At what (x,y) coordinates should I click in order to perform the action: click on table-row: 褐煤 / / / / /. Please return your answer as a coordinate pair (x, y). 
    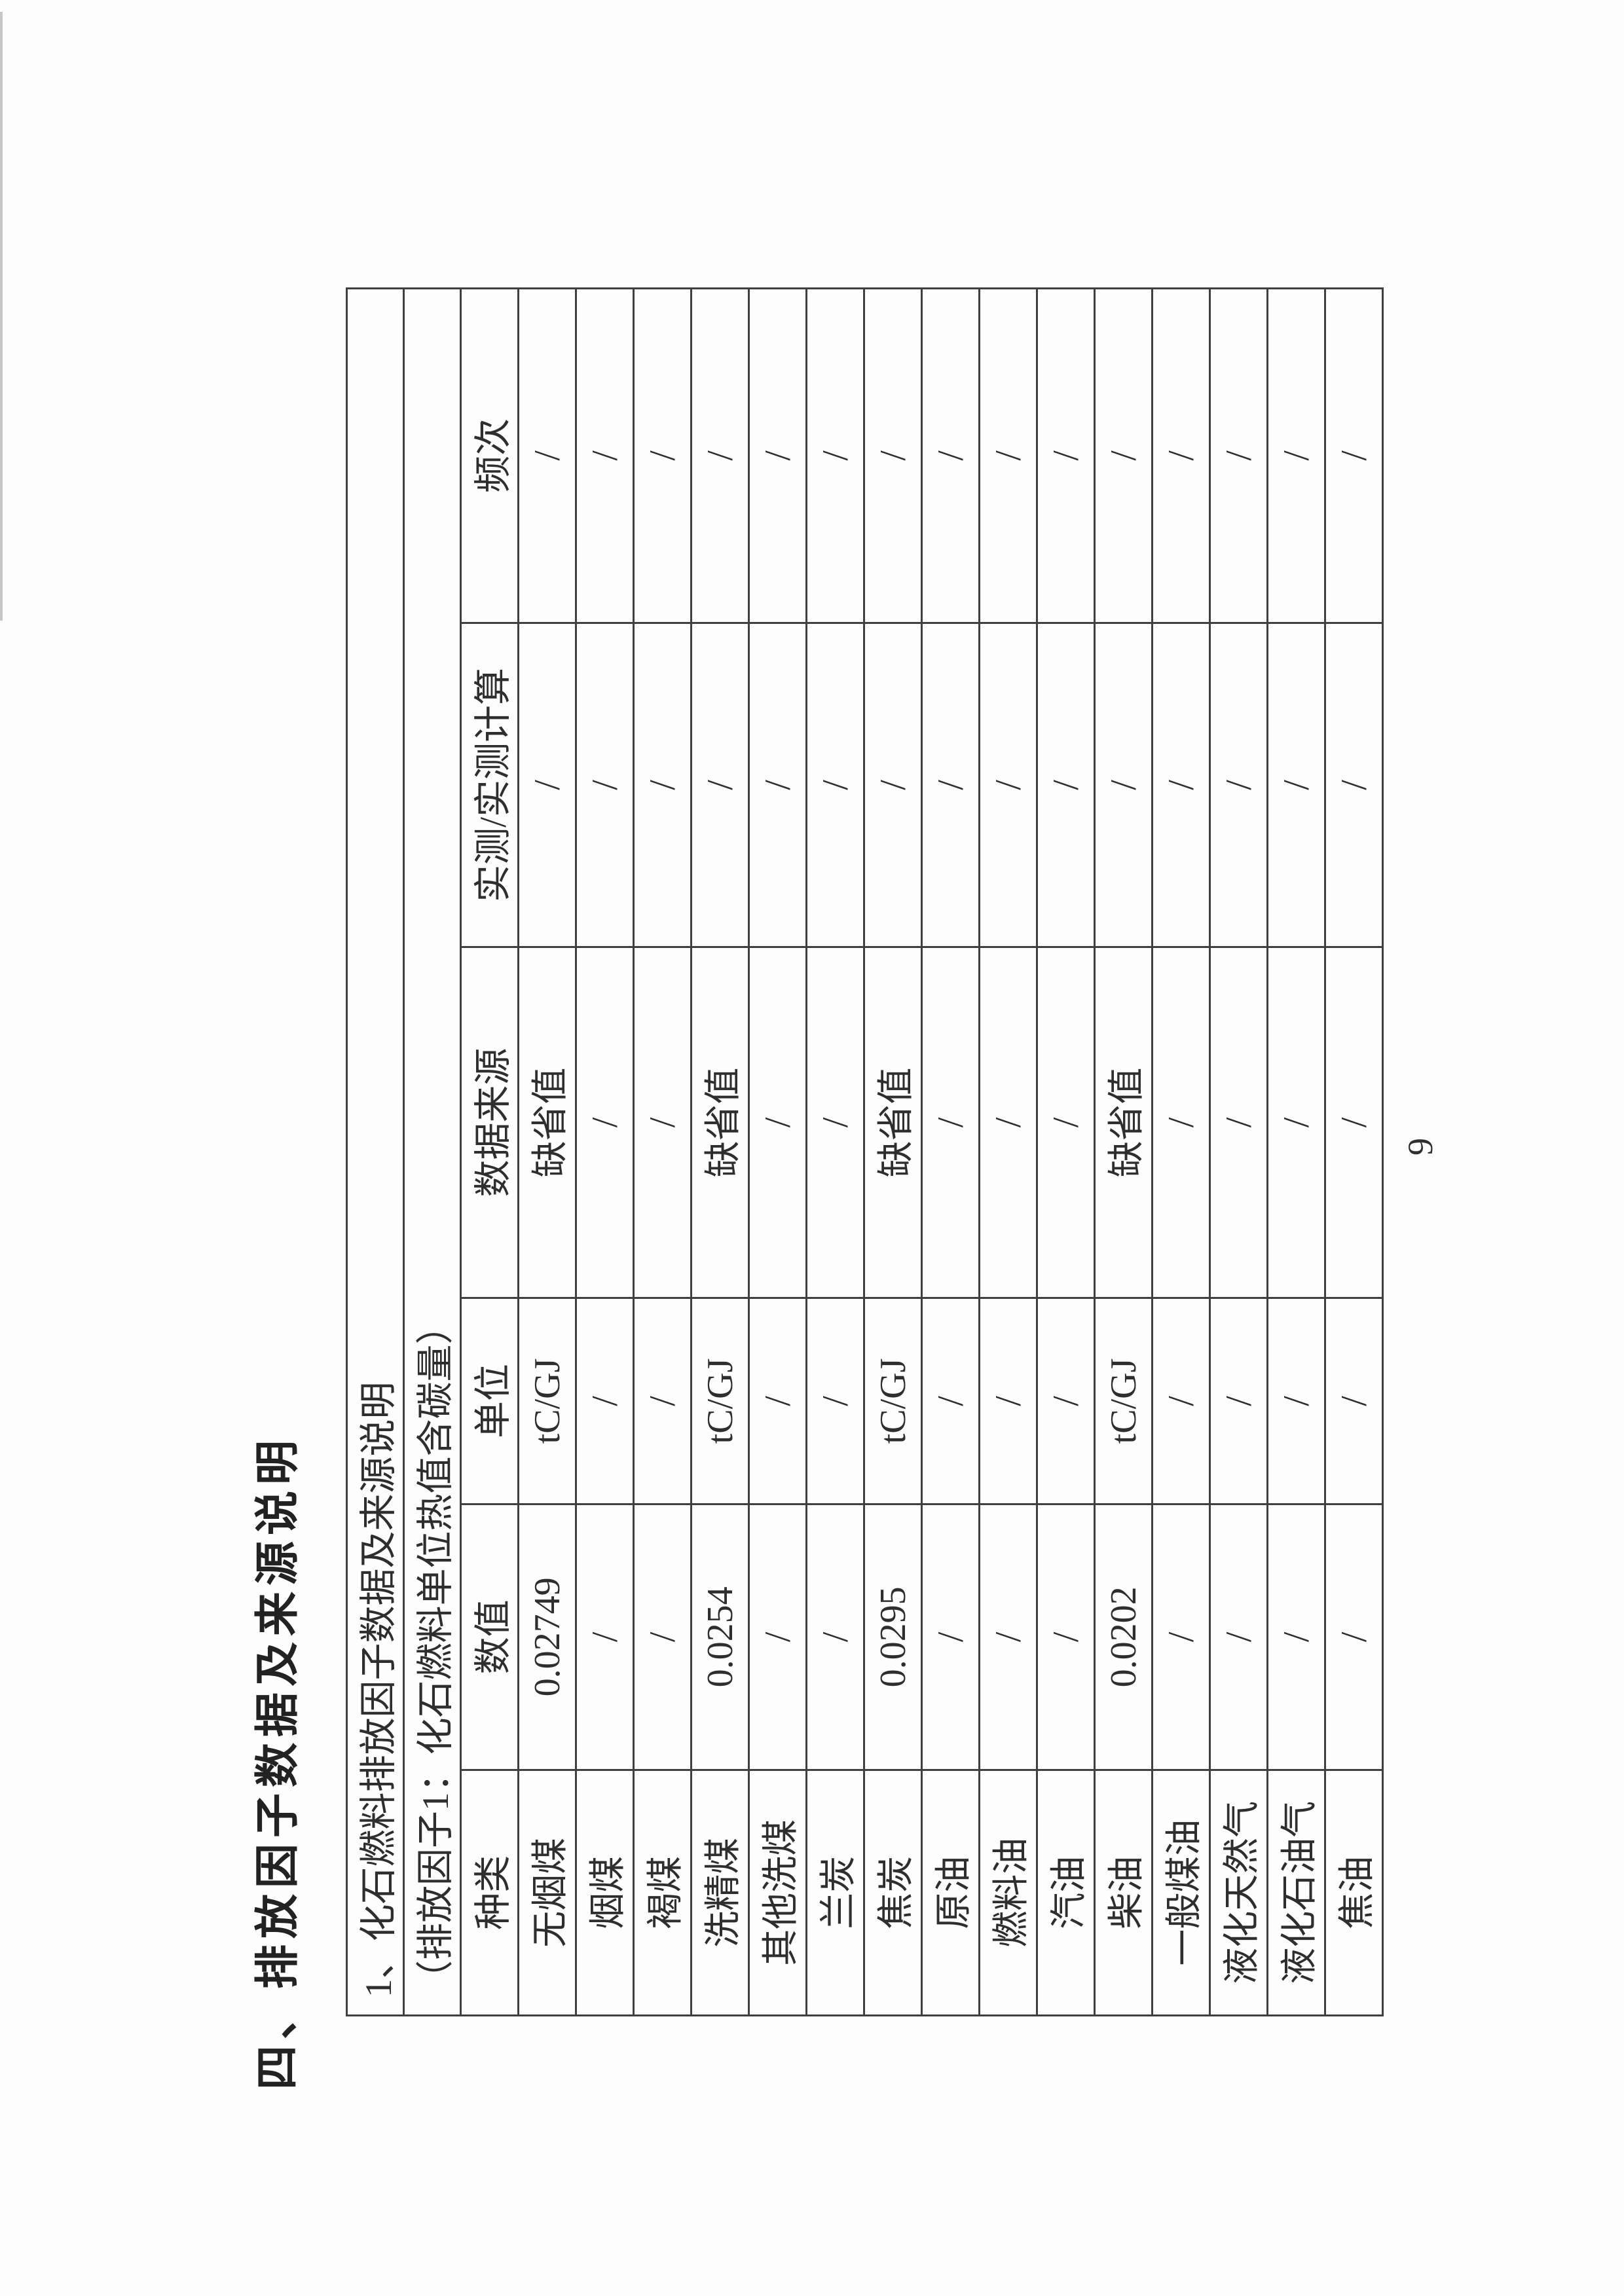
    Looking at the image, I should click on (662, 1152).